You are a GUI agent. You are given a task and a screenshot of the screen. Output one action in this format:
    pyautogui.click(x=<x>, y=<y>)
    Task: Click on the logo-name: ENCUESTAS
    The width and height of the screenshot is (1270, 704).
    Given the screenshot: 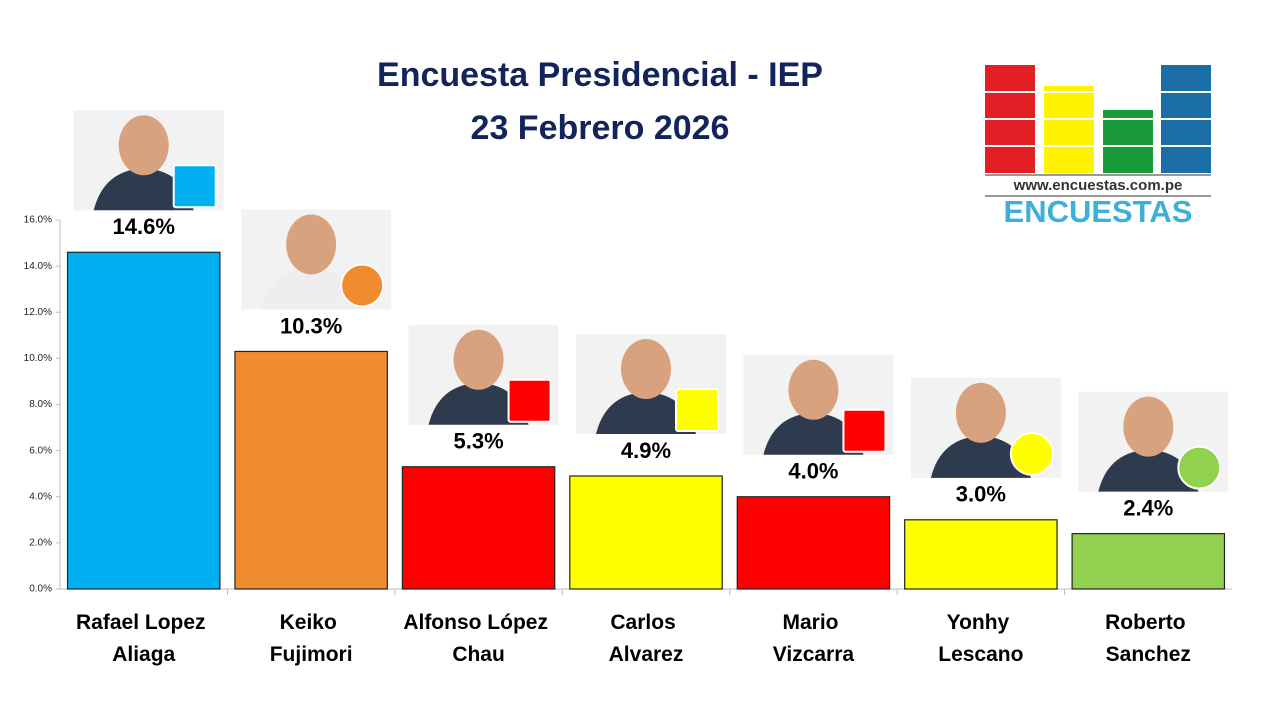 What is the action you would take?
    pyautogui.click(x=1098, y=211)
    